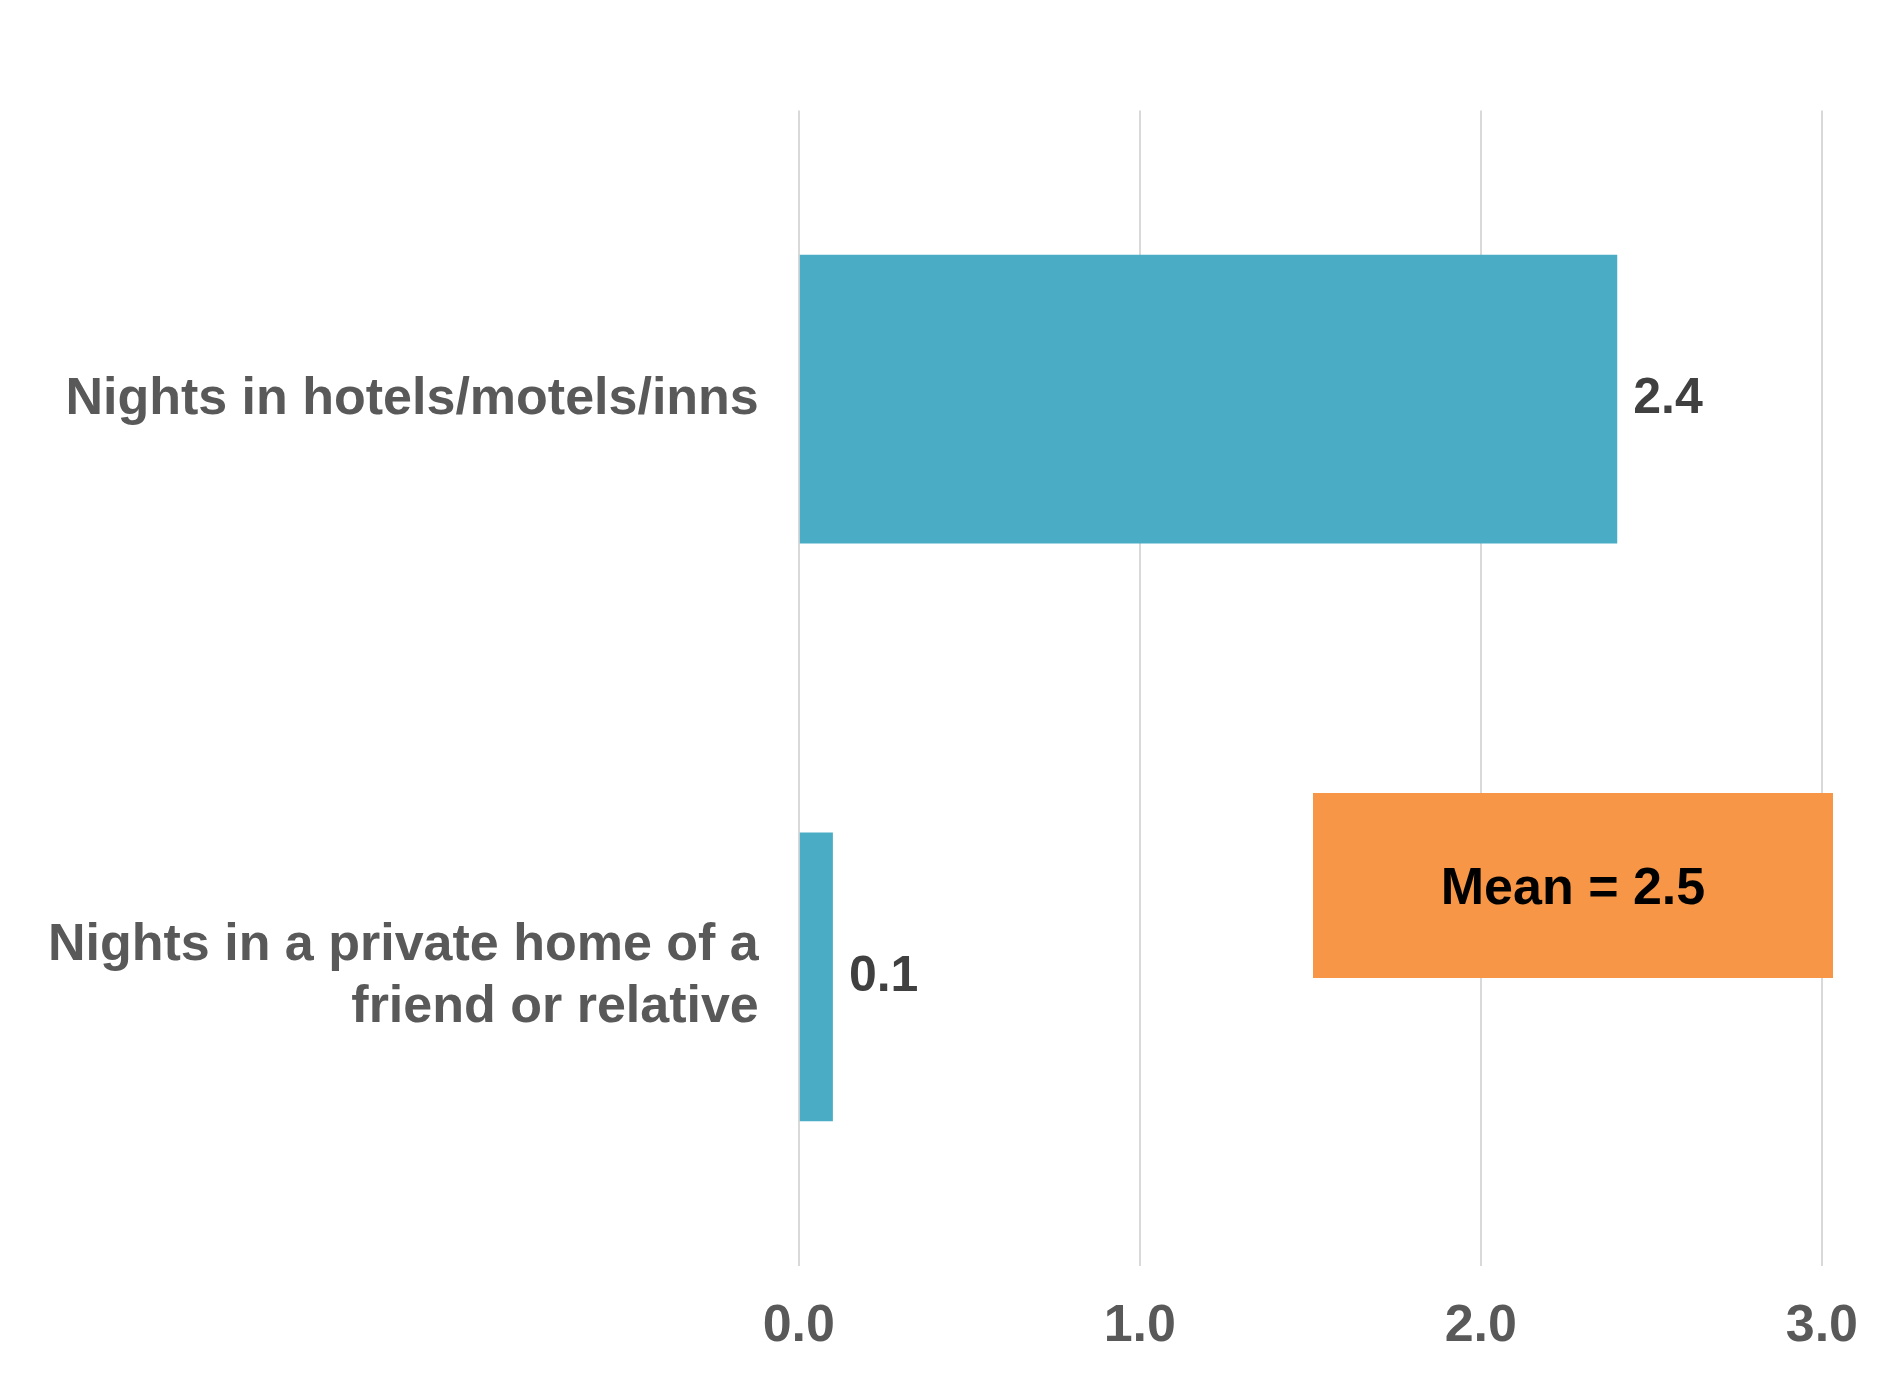 The width and height of the screenshot is (1896, 1398). Describe the element at coordinates (403, 973) in the screenshot. I see `y-tick-label: Nights in a private home of a friend or relative` at that location.